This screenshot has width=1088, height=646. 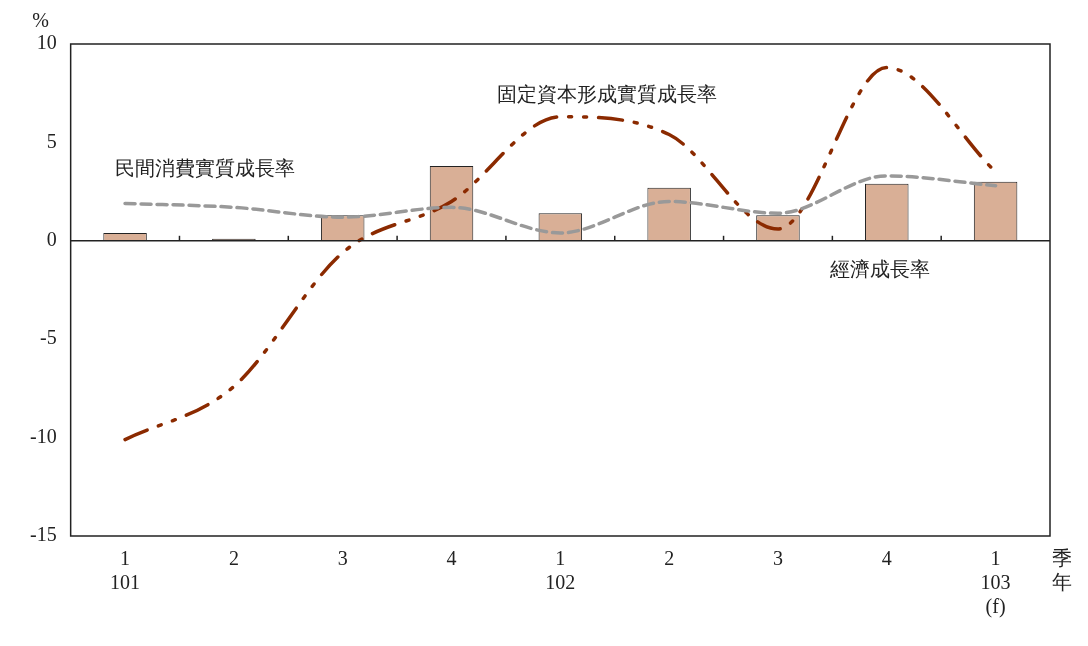 What do you see at coordinates (40, 20) in the screenshot?
I see `y-axis-title: %` at bounding box center [40, 20].